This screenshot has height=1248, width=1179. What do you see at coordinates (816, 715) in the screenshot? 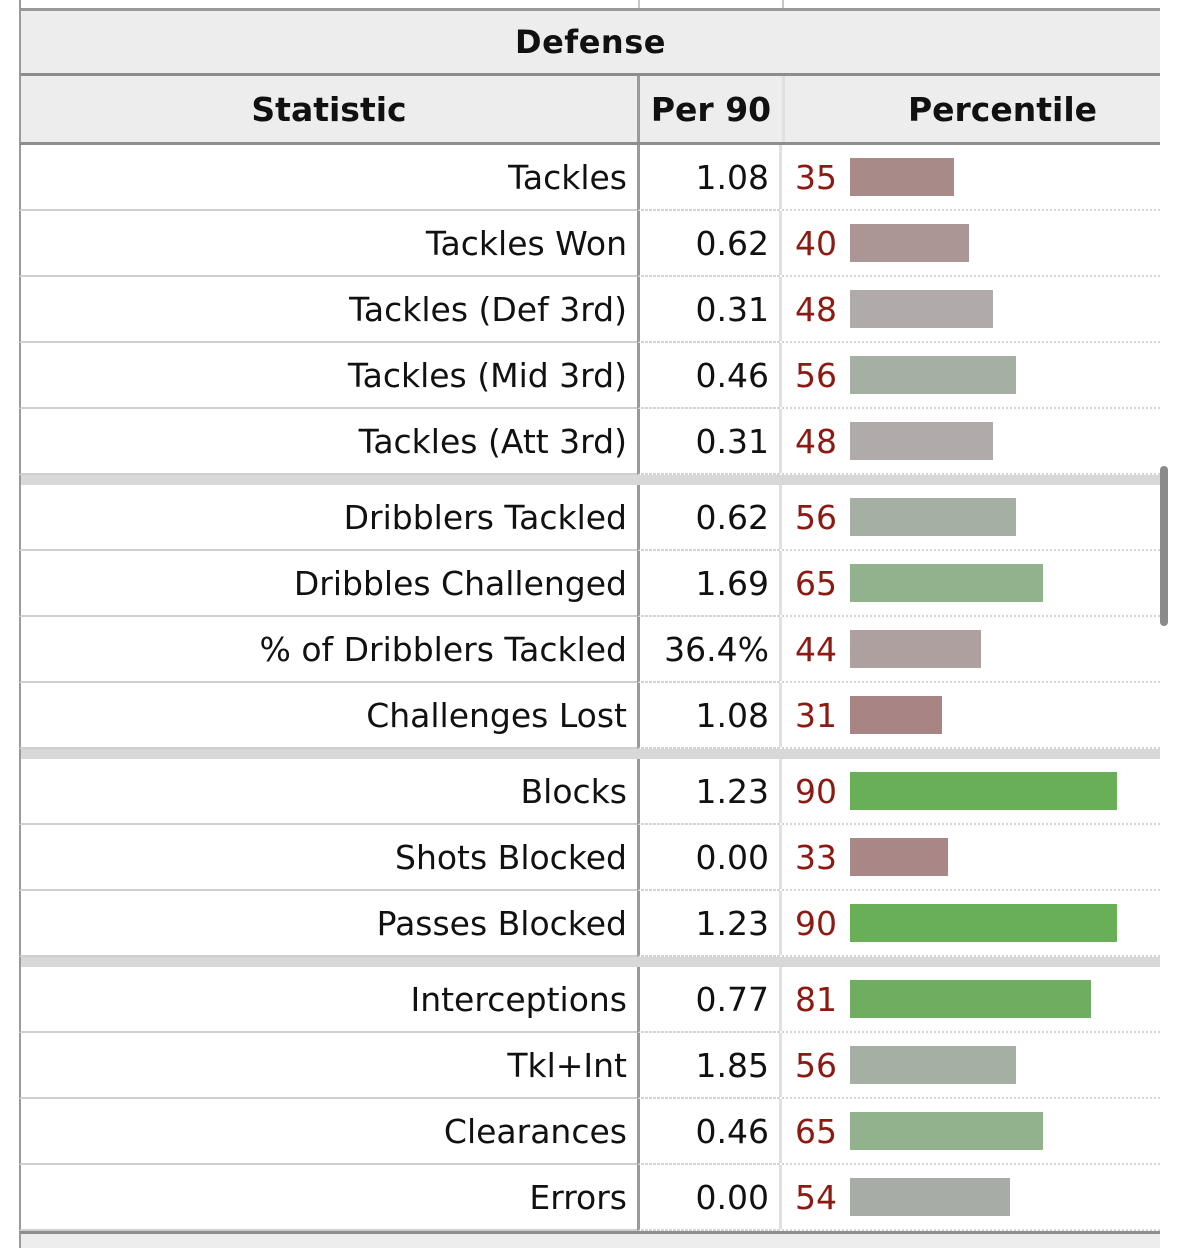
I see `percentile-value: 31` at bounding box center [816, 715].